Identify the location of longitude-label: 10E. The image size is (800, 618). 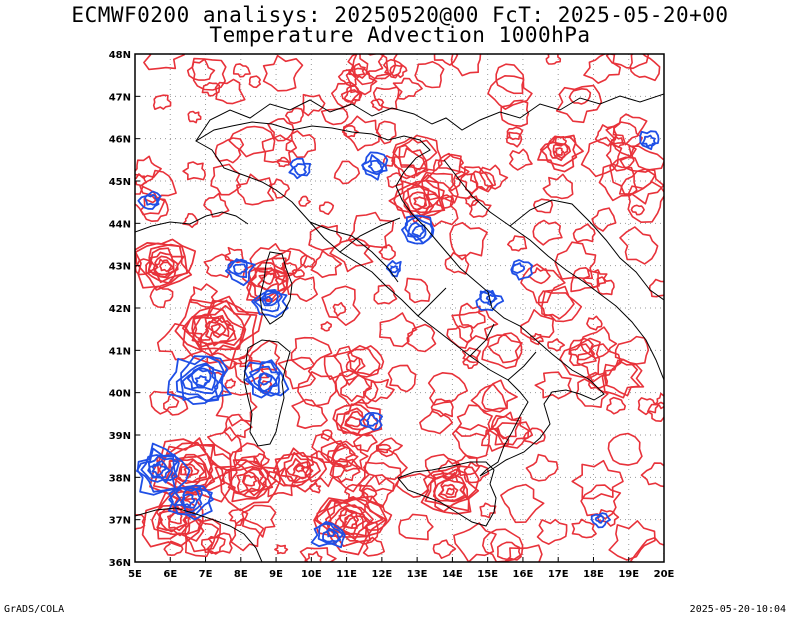
(311, 574).